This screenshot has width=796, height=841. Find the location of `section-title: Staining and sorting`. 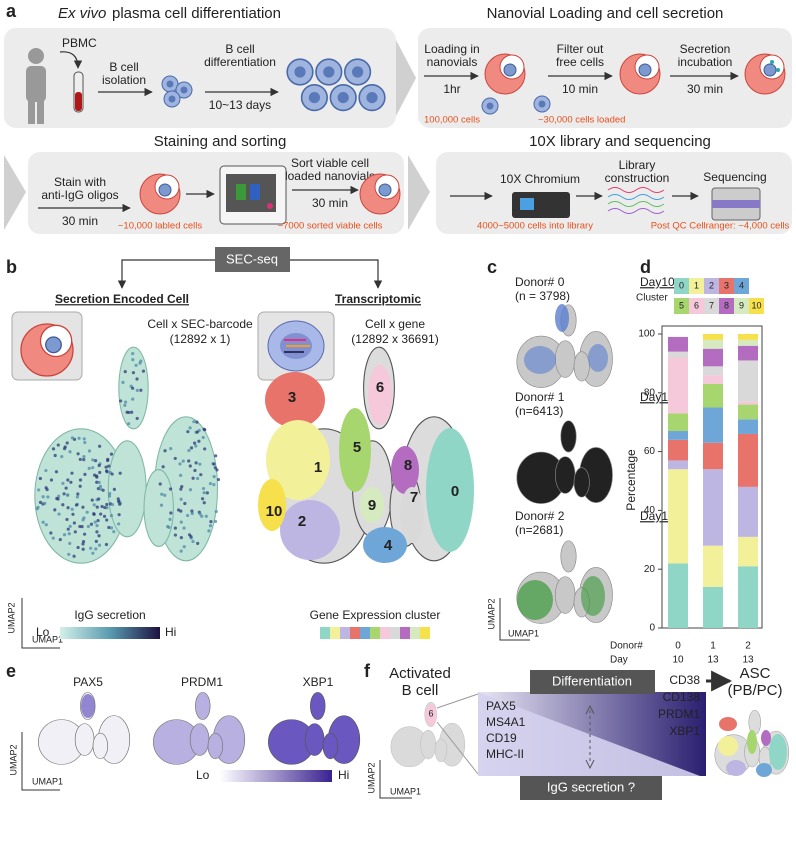

section-title: Staining and sorting is located at coordinates (220, 141).